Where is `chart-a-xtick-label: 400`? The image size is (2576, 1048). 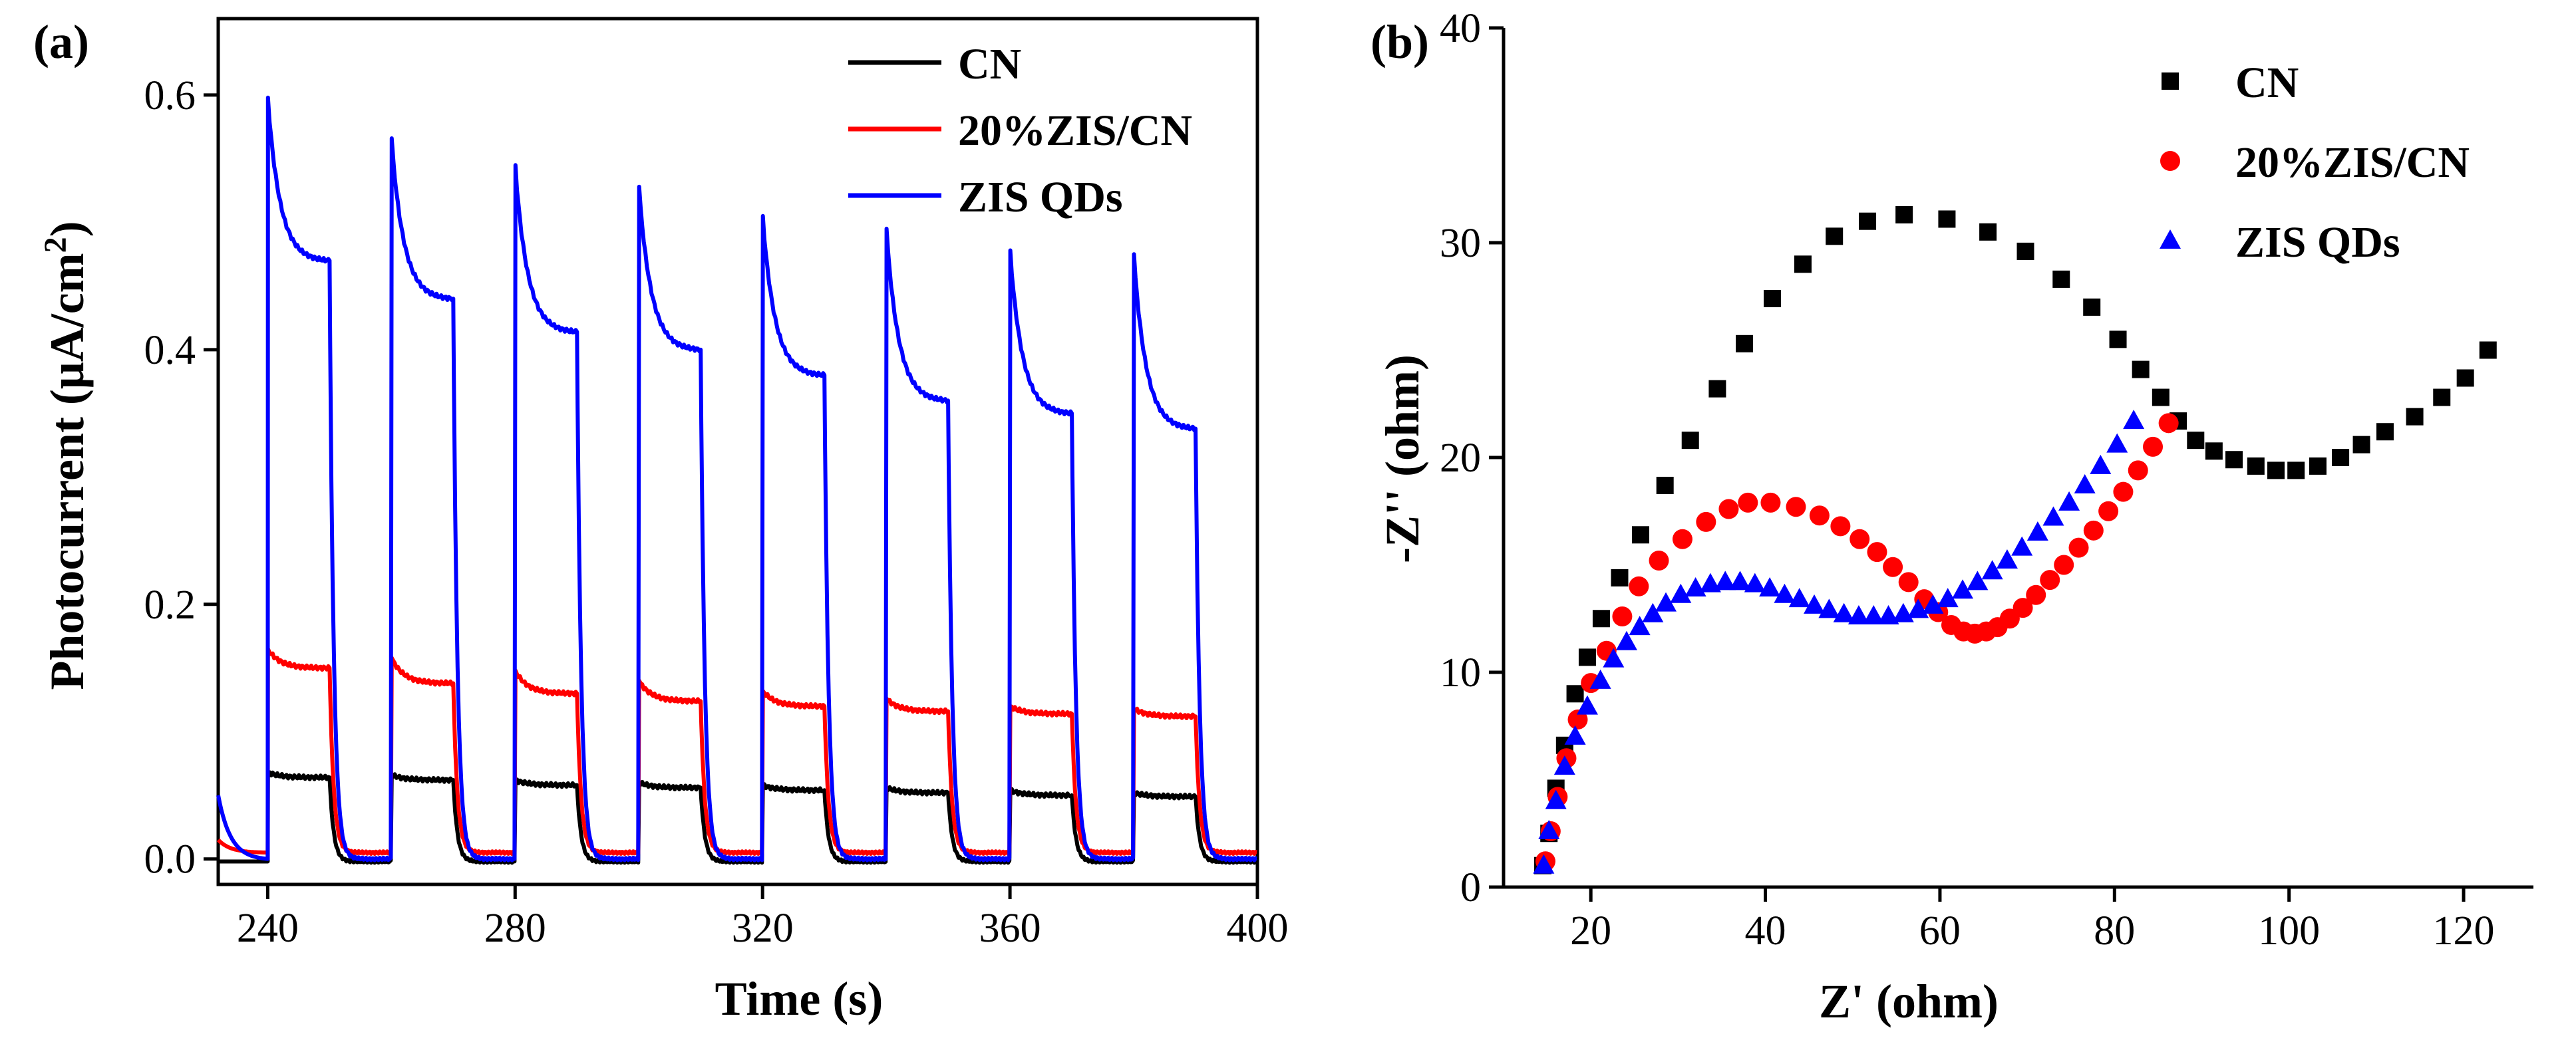
chart-a-xtick-label: 400 is located at coordinates (1258, 928).